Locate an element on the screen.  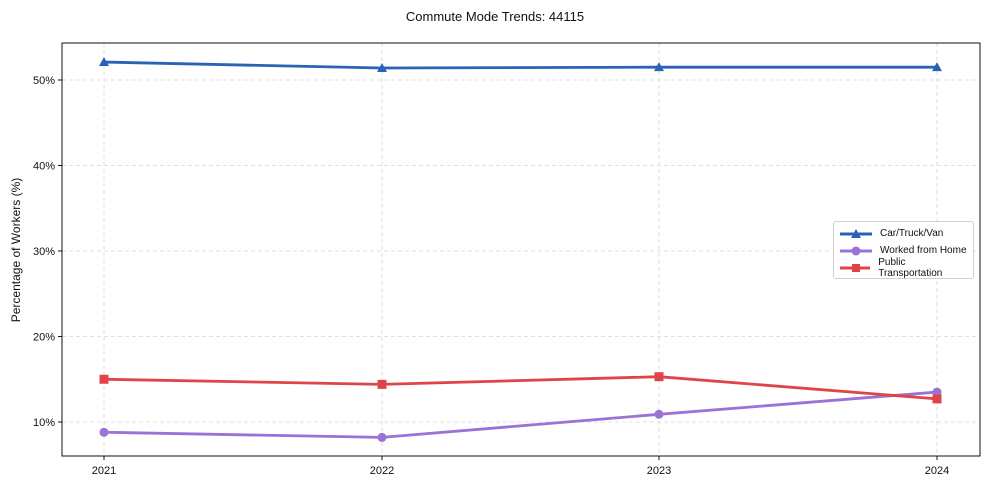
triangle-marker-icon is located at coordinates (856, 233).